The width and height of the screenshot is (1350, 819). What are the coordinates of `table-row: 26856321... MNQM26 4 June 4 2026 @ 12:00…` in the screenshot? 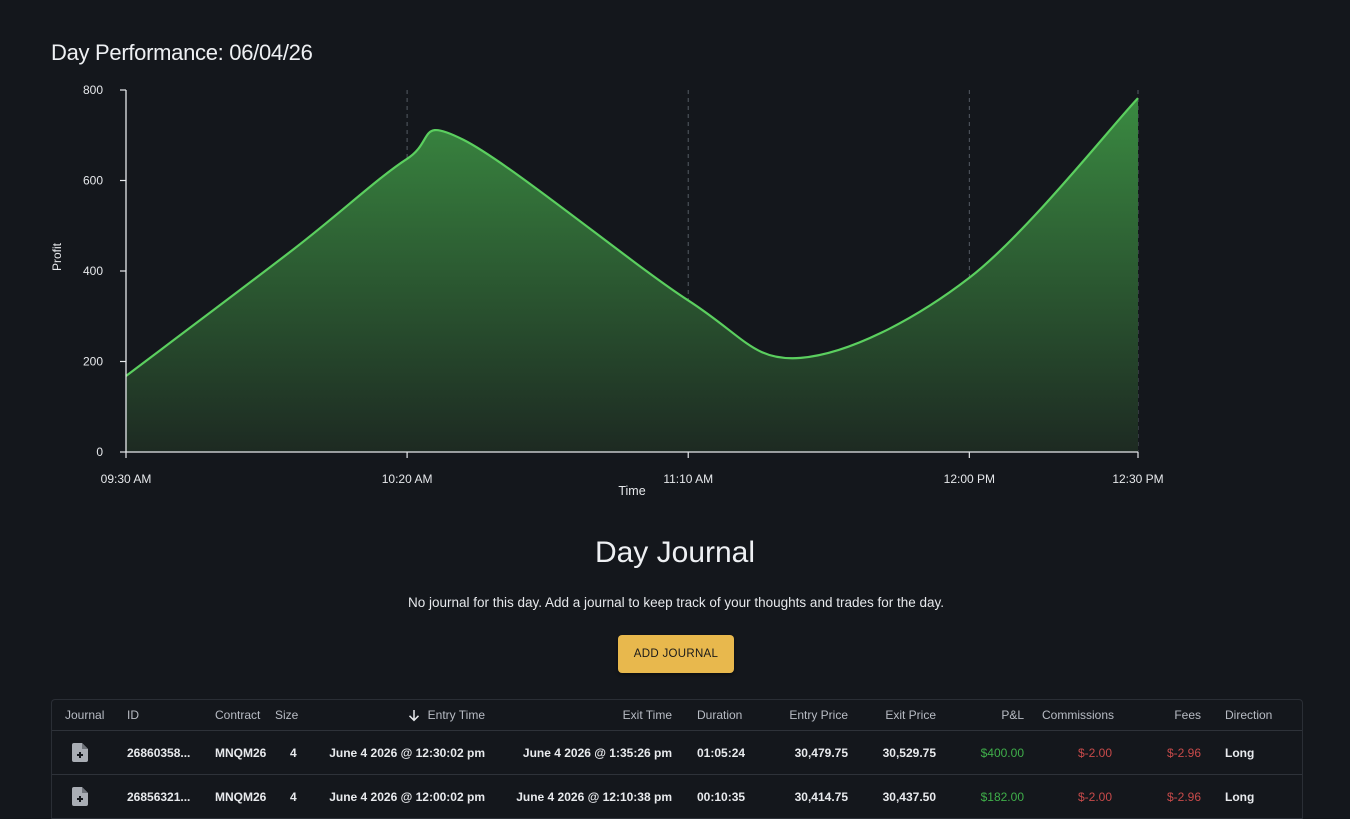 It's located at (677, 797).